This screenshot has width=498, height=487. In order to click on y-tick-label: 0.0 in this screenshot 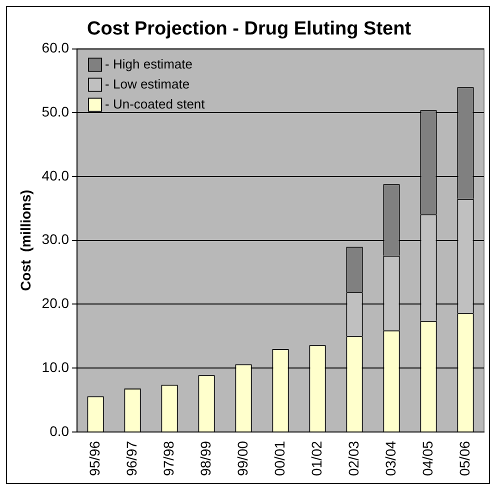, I will do `click(60, 430)`.